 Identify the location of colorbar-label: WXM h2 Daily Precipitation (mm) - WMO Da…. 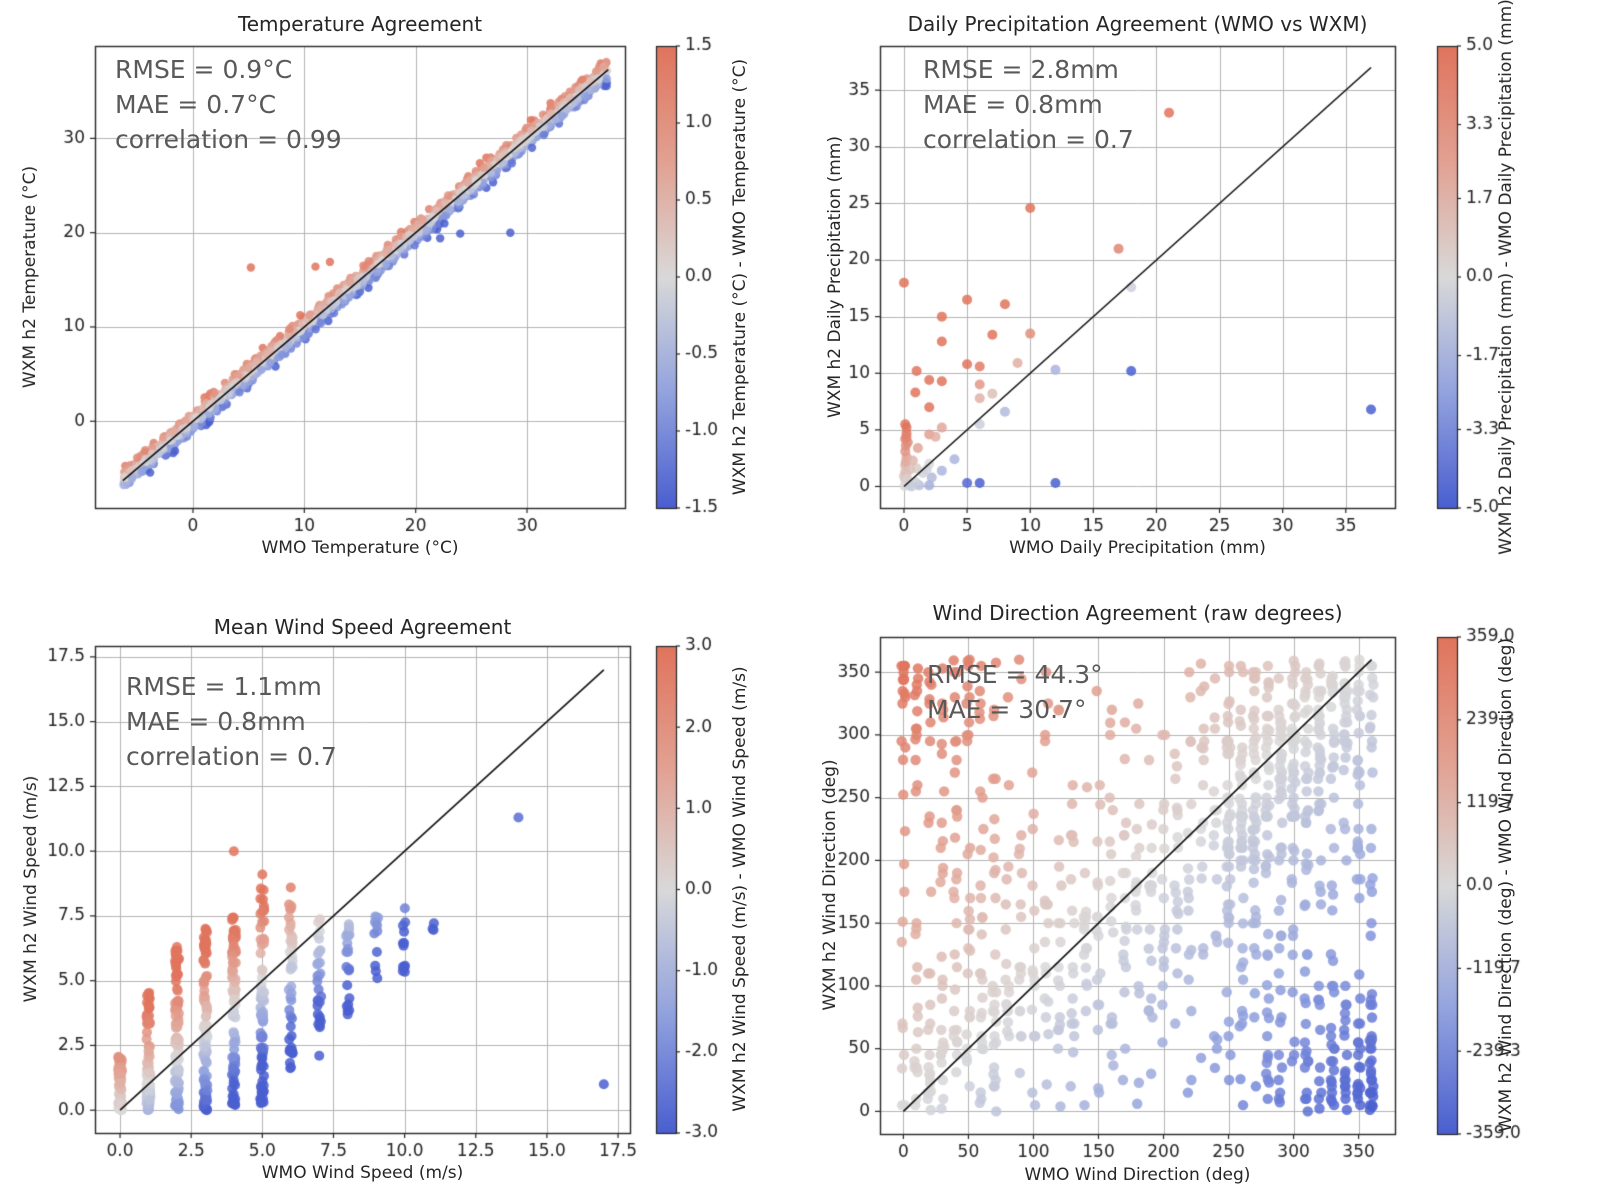
(1506, 277).